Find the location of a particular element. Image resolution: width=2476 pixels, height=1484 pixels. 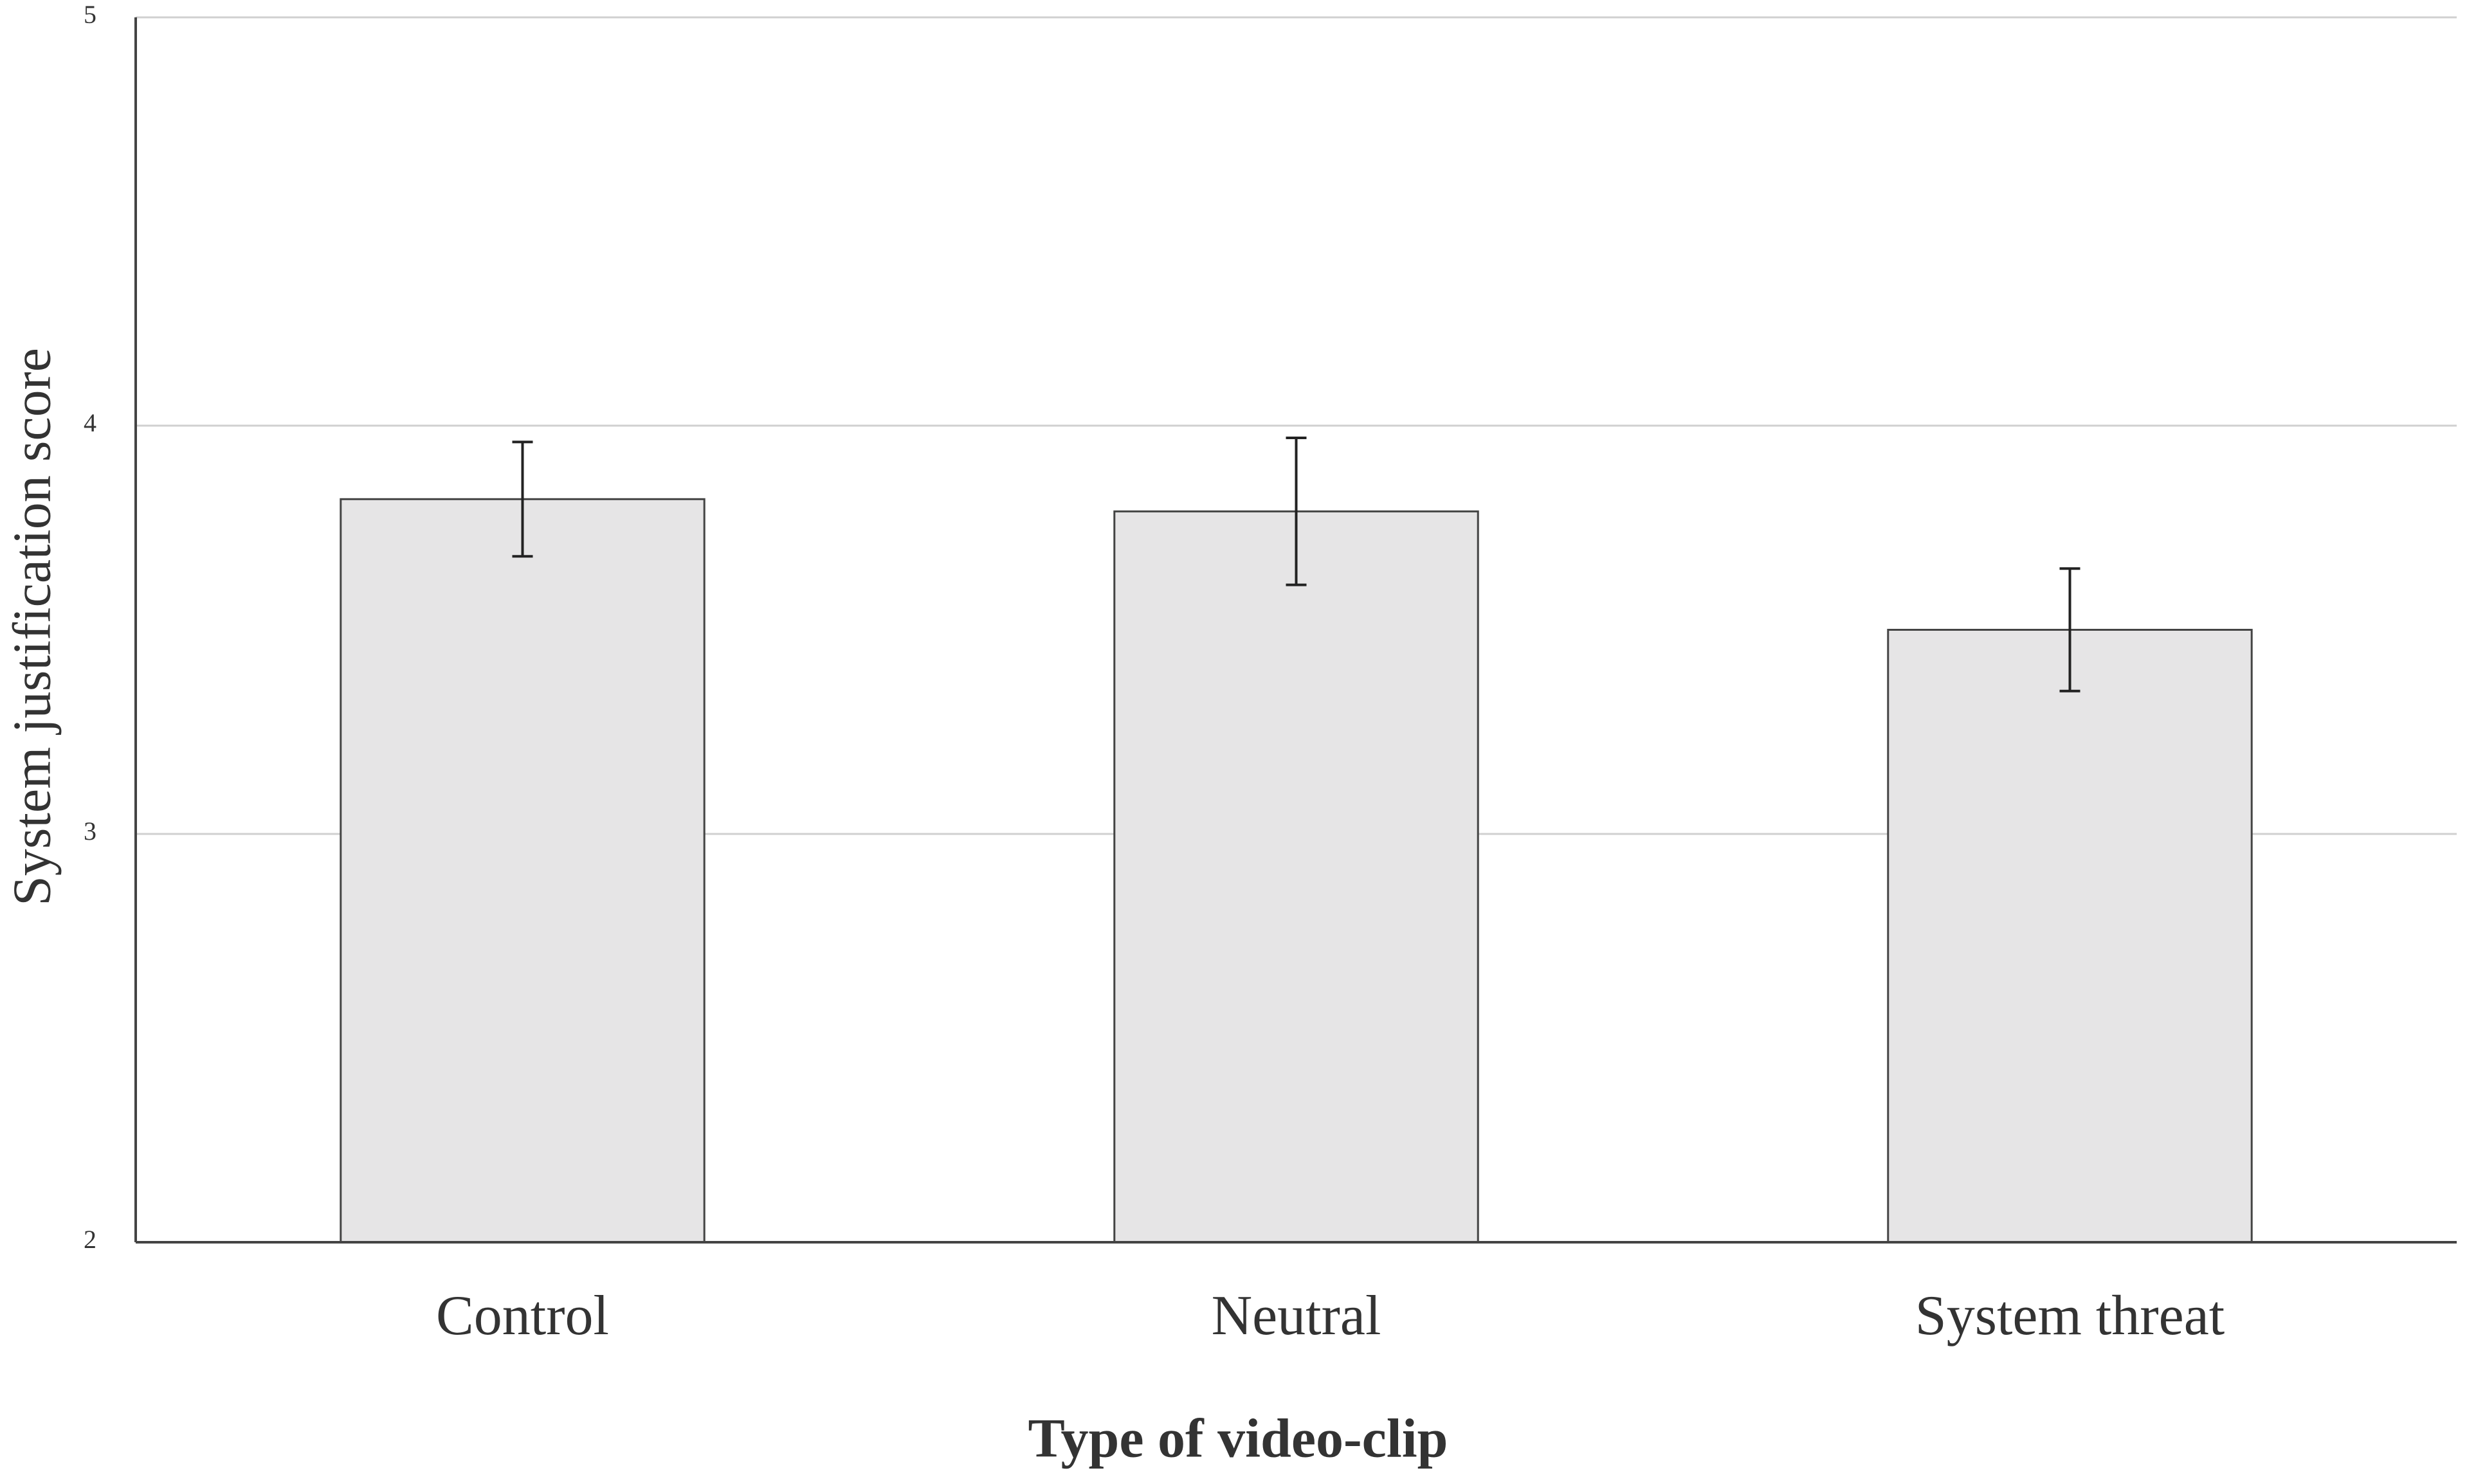

x-tick-label: Neutral is located at coordinates (1296, 1316).